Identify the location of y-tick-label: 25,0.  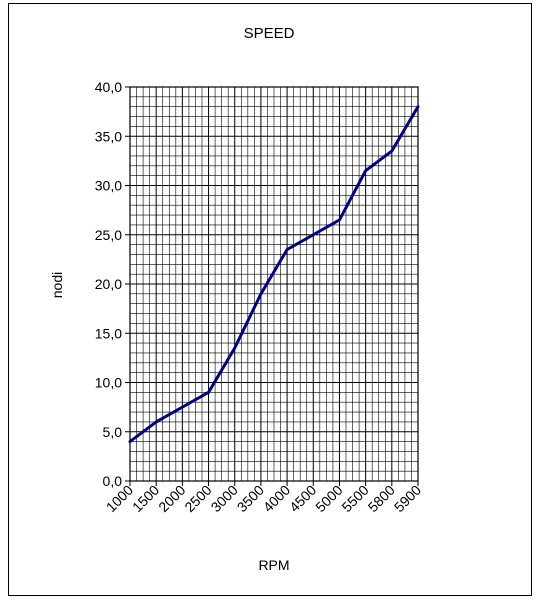
(108, 235).